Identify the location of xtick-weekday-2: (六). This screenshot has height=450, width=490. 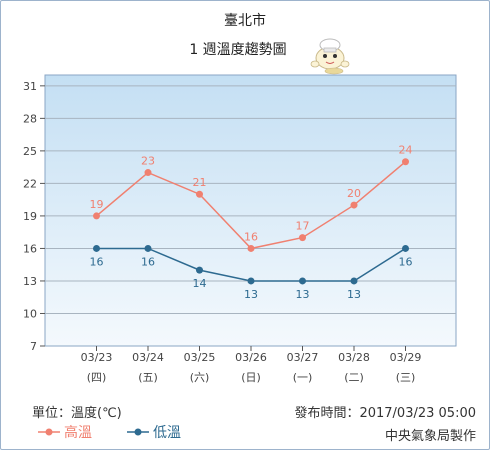
(200, 377).